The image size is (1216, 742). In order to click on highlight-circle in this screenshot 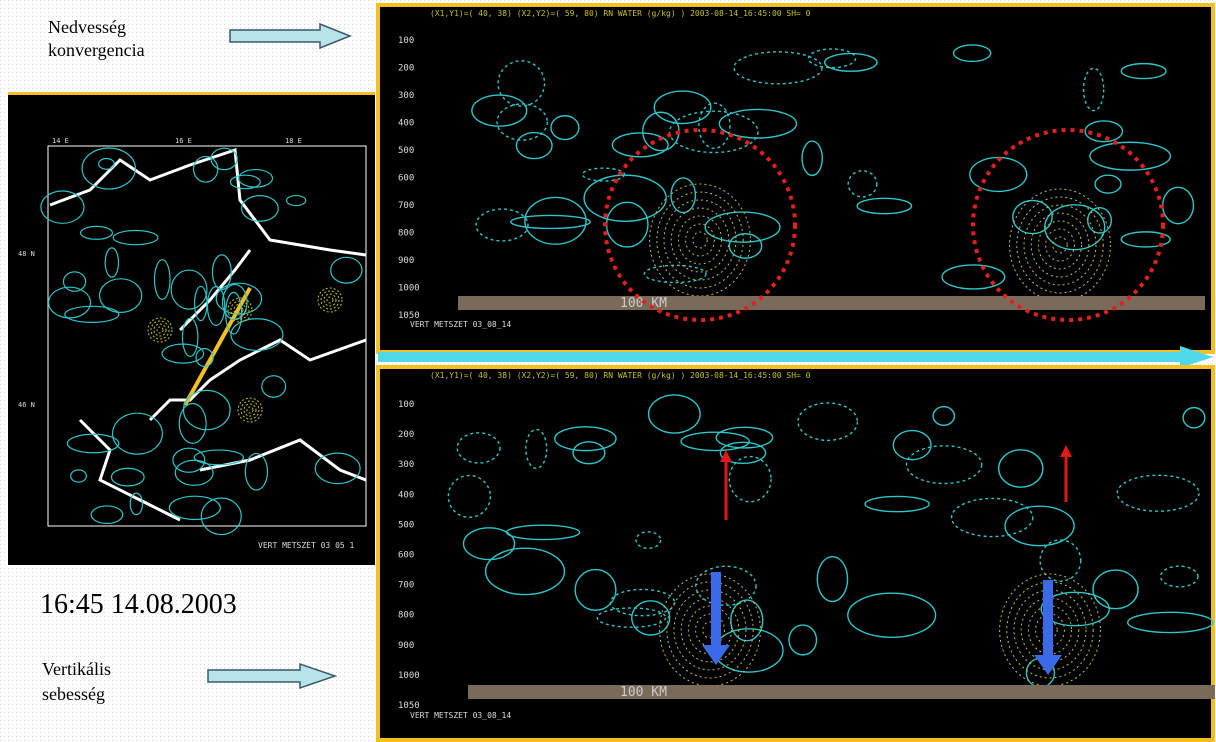, I will do `click(700, 225)`.